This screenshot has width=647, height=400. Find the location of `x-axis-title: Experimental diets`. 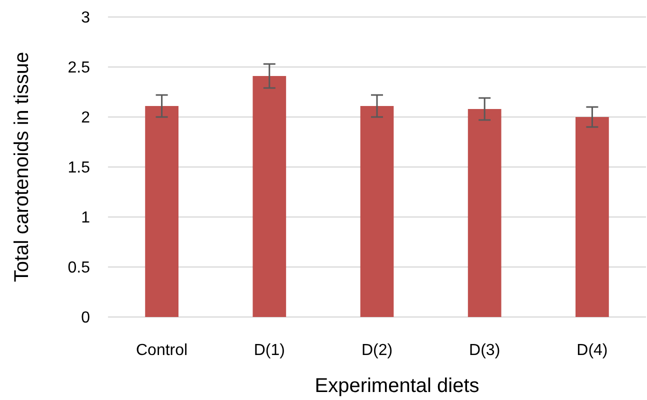

x-axis-title: Experimental diets is located at coordinates (397, 386).